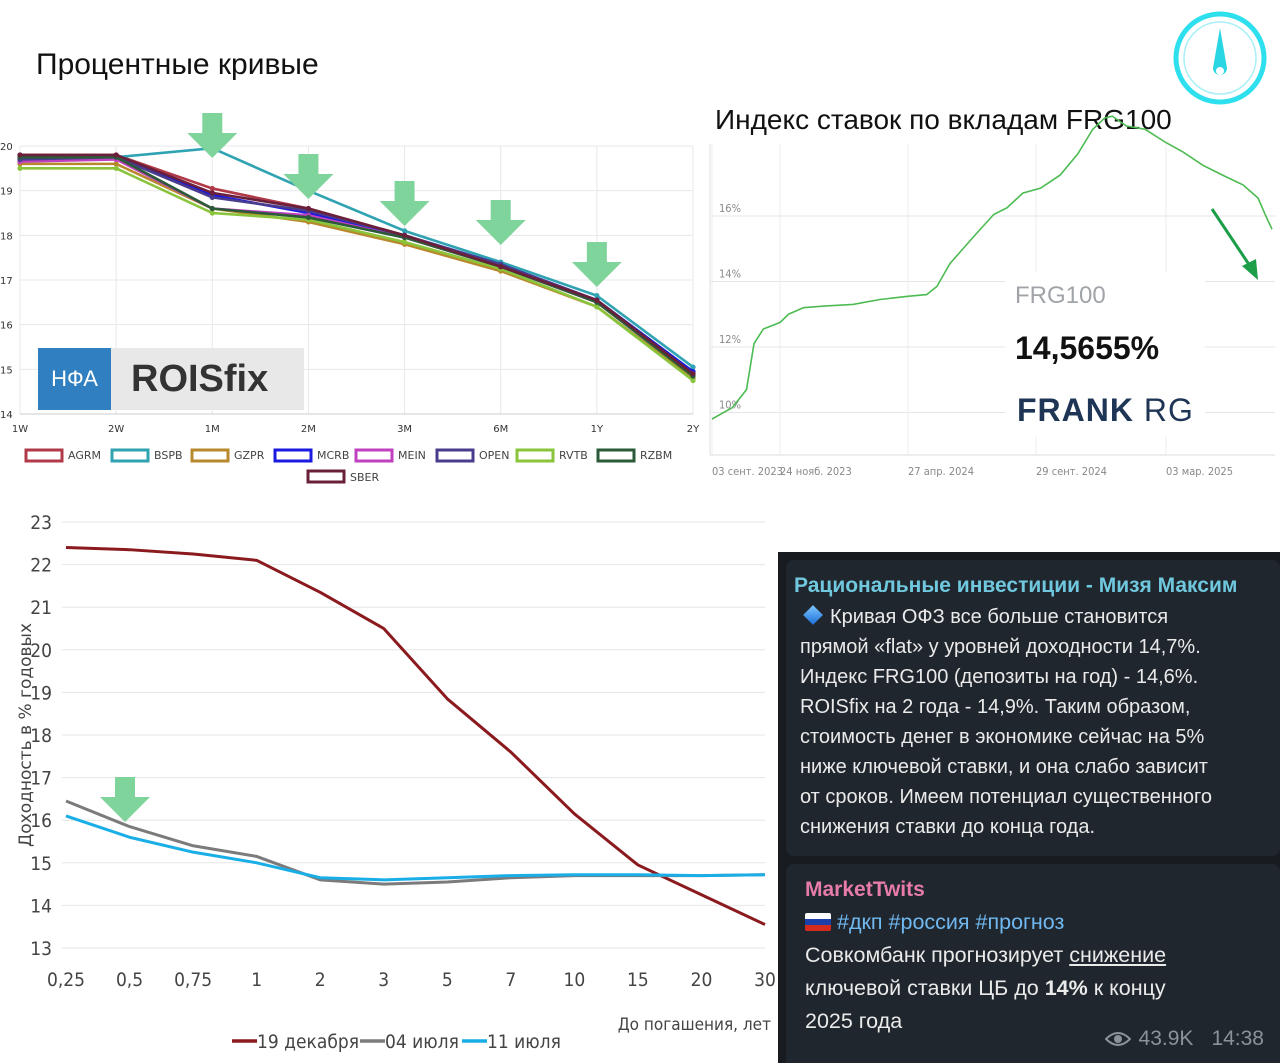 The image size is (1280, 1063). I want to click on series-line-rzbm, so click(357, 266).